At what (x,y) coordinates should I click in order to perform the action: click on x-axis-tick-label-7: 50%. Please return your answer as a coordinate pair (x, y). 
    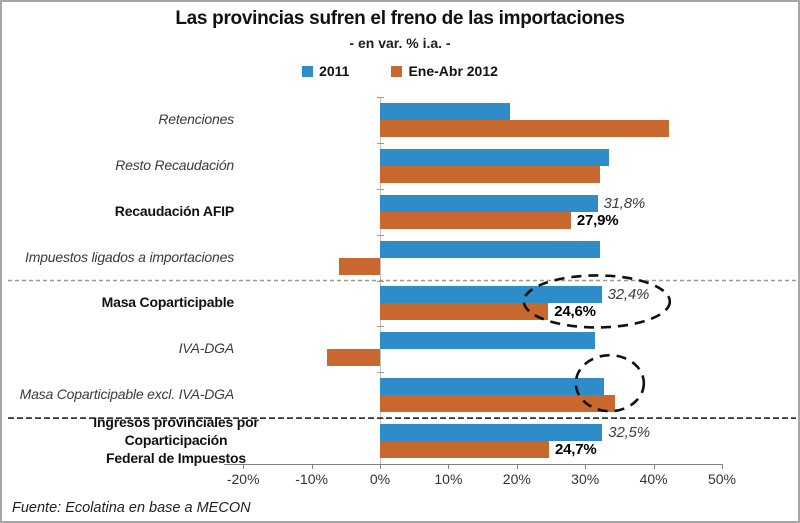
    Looking at the image, I should click on (722, 479).